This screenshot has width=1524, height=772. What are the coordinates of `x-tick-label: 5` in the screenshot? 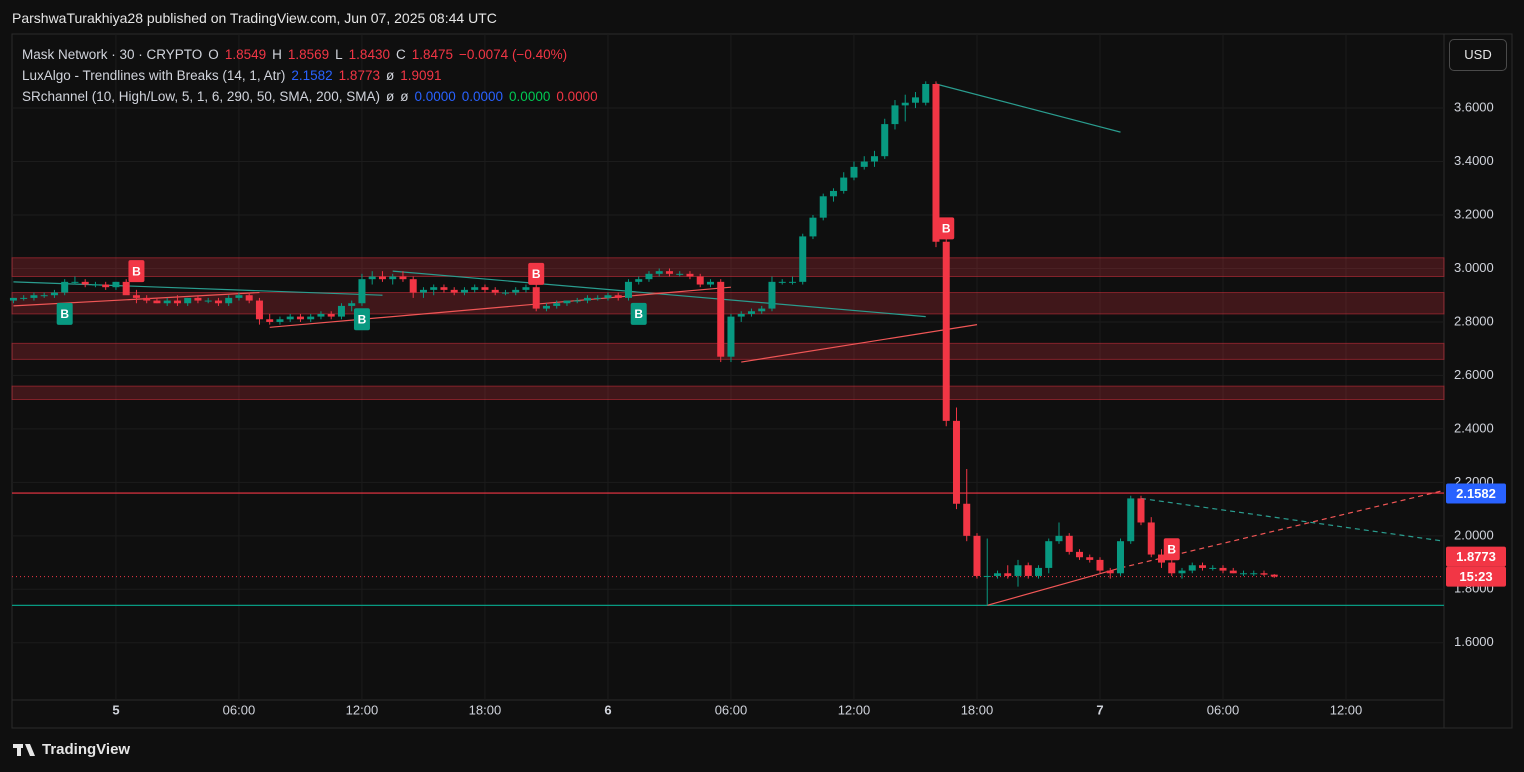 It's located at (115, 709).